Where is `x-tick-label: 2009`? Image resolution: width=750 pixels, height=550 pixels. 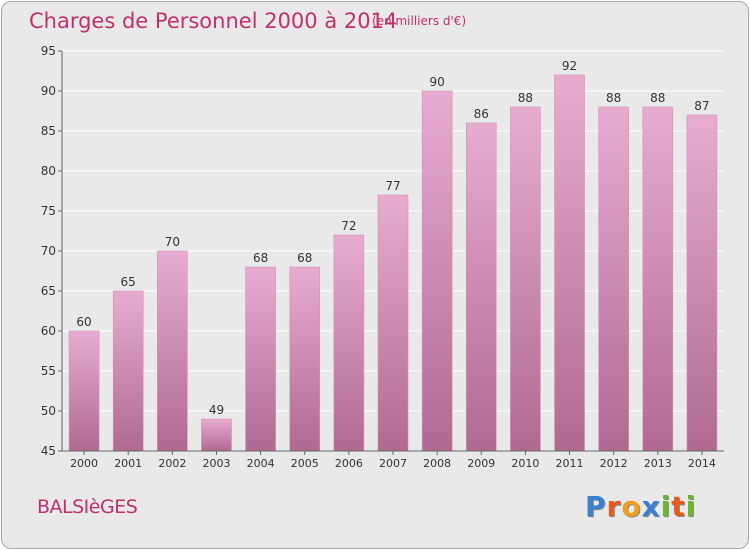
x-tick-label: 2009 is located at coordinates (481, 463).